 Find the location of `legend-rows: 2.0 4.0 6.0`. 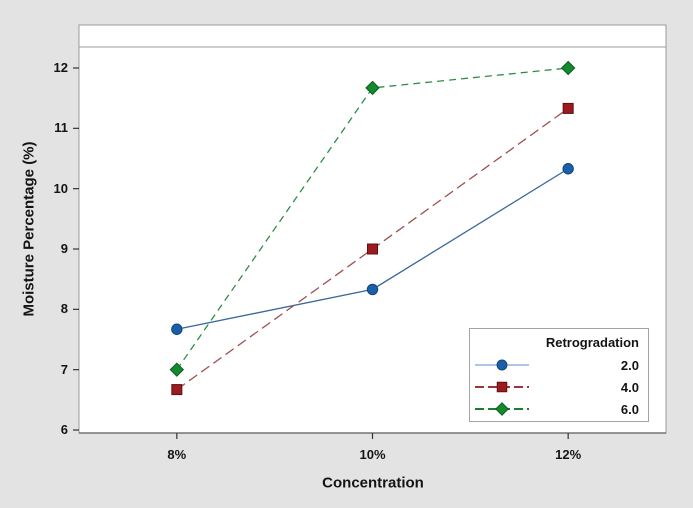

legend-rows: 2.0 4.0 6.0 is located at coordinates (559, 387).